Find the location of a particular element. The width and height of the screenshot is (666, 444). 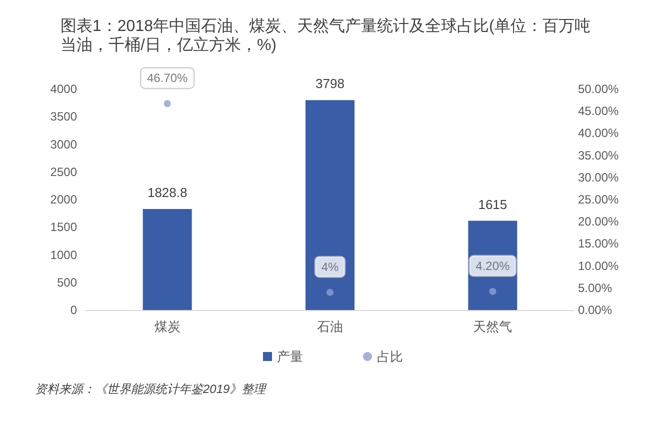

text: 资料来源：《世界能源统计年鉴2019》整理 is located at coordinates (151, 389).